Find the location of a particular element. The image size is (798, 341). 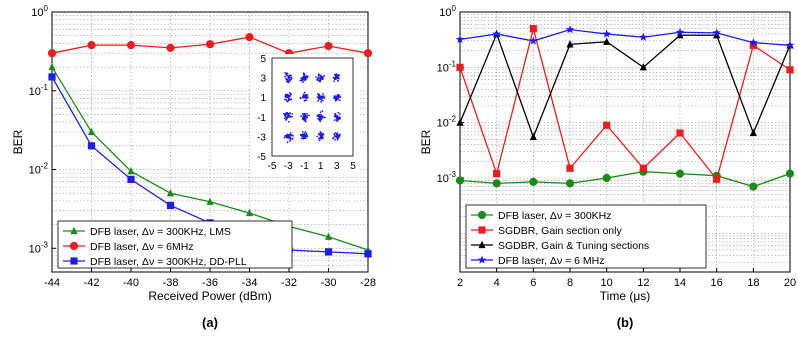

inset-y-tick-label: 1 is located at coordinates (263, 98).